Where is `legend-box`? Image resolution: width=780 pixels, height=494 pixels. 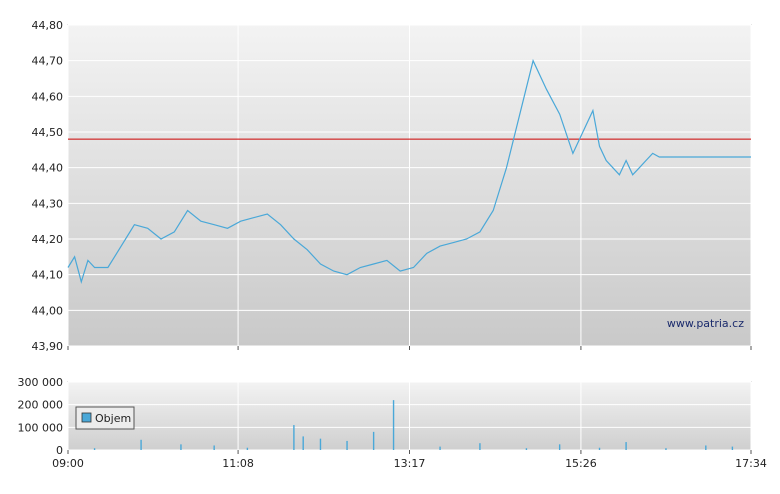 legend-box is located at coordinates (105, 418).